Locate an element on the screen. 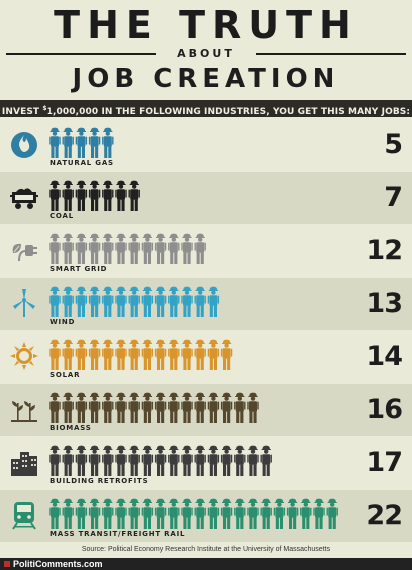 The width and height of the screenshot is (412, 570). industry-label: SMART GRID is located at coordinates (79, 269).